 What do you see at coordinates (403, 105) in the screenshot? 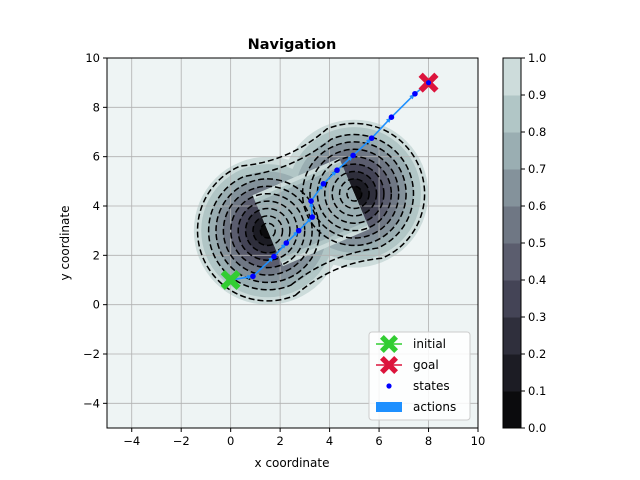
I see `action-arrow` at bounding box center [403, 105].